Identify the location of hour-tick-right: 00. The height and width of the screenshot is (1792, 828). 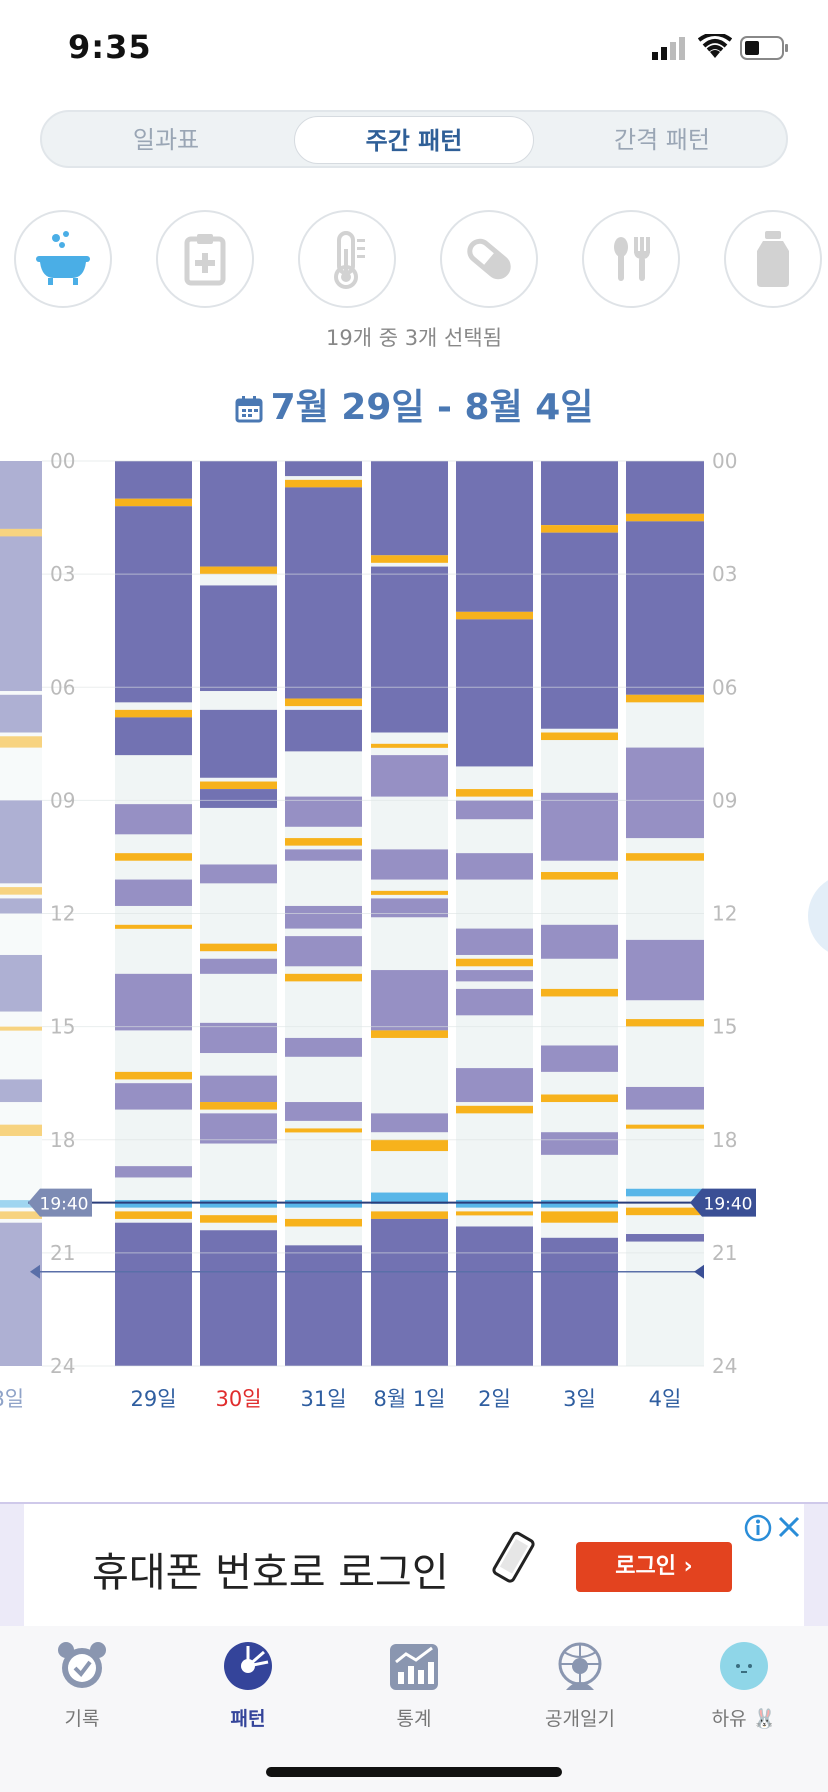
(724, 461).